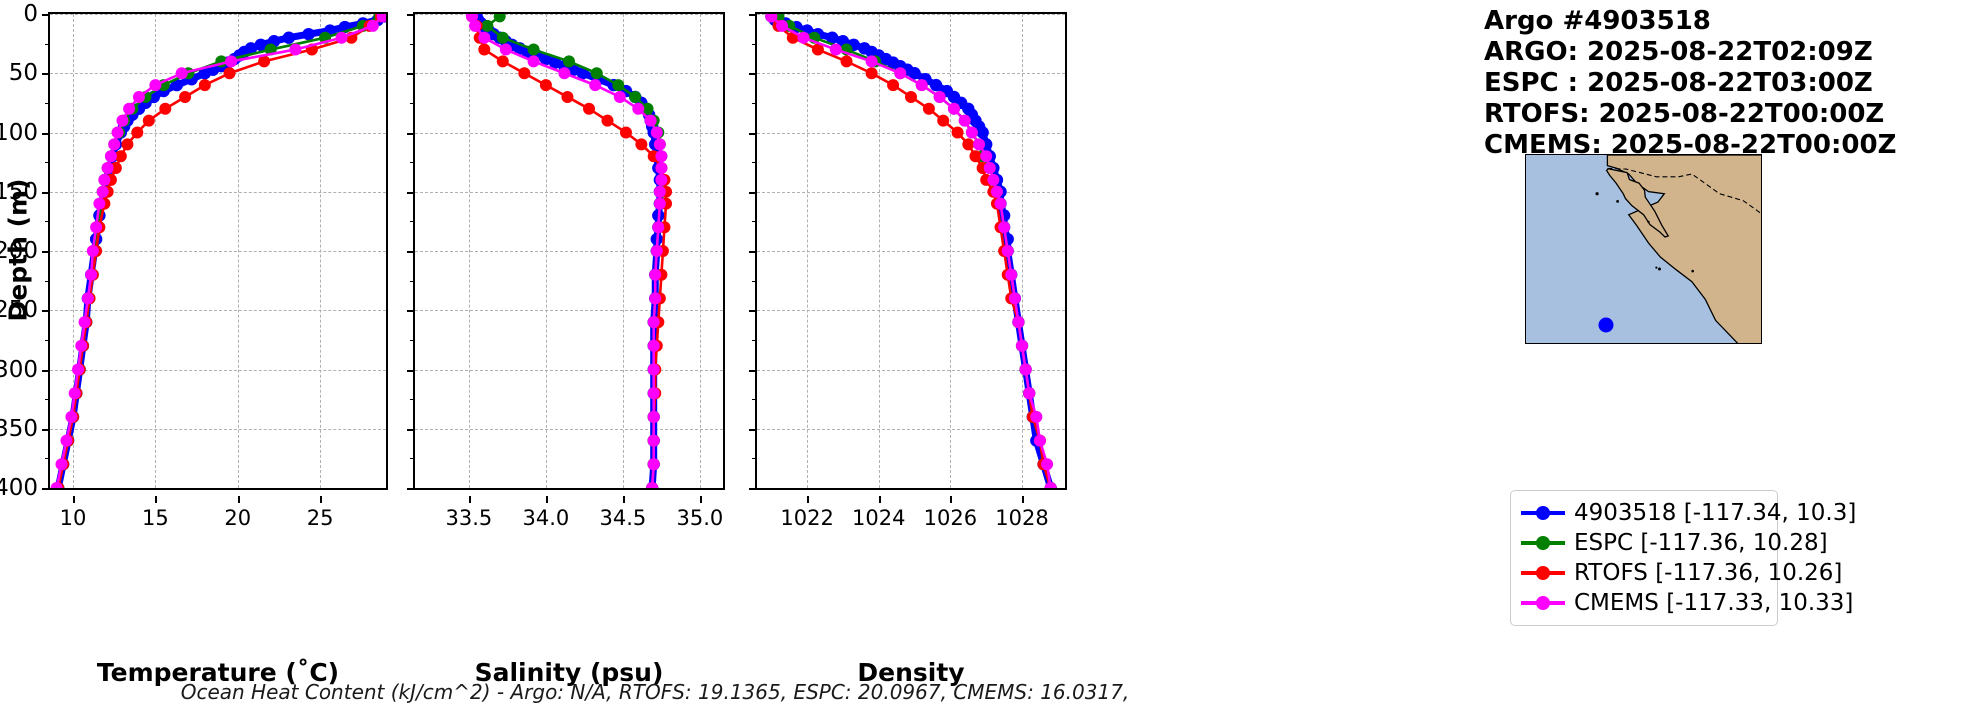 Image resolution: width=1967 pixels, height=712 pixels. I want to click on series-temperature-RTOFS, so click(219, 251).